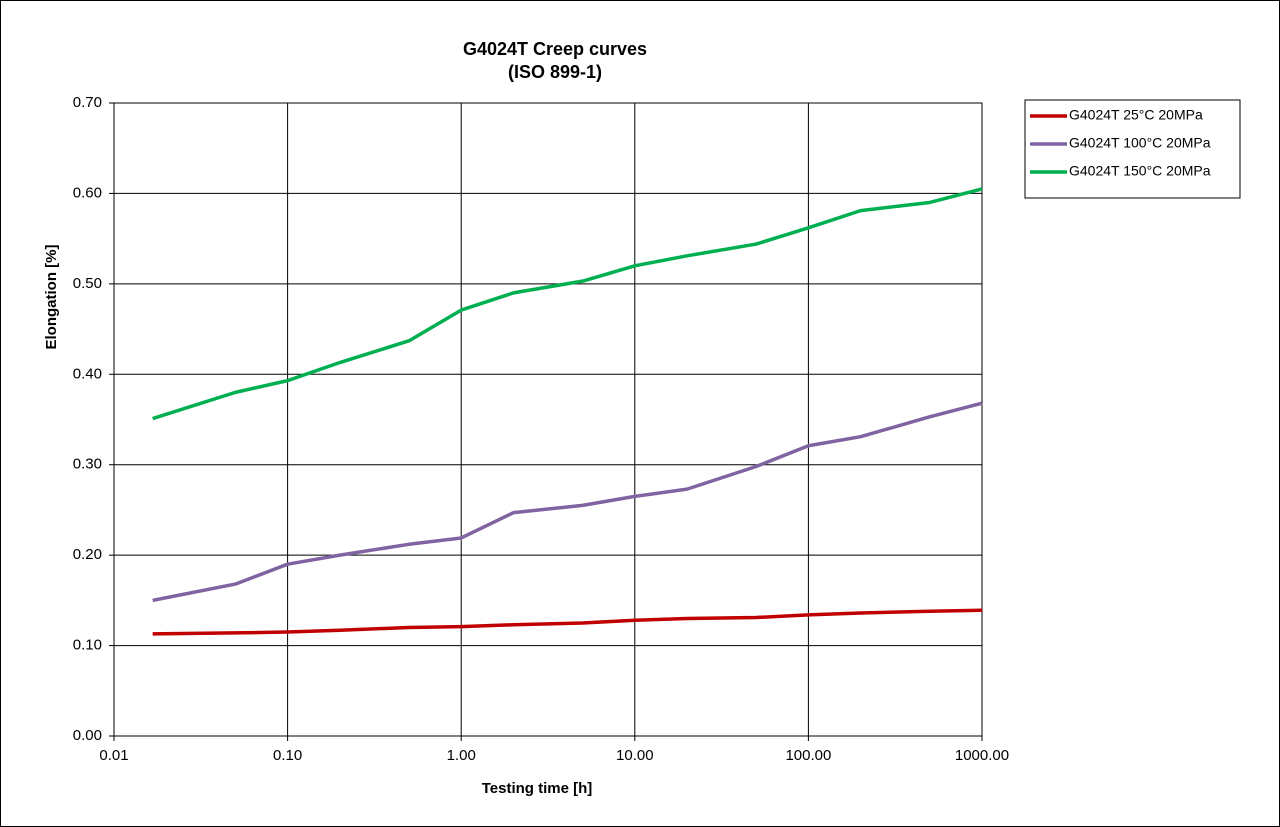 The width and height of the screenshot is (1280, 827). What do you see at coordinates (87, 283) in the screenshot?
I see `y-tick-label: 0.50` at bounding box center [87, 283].